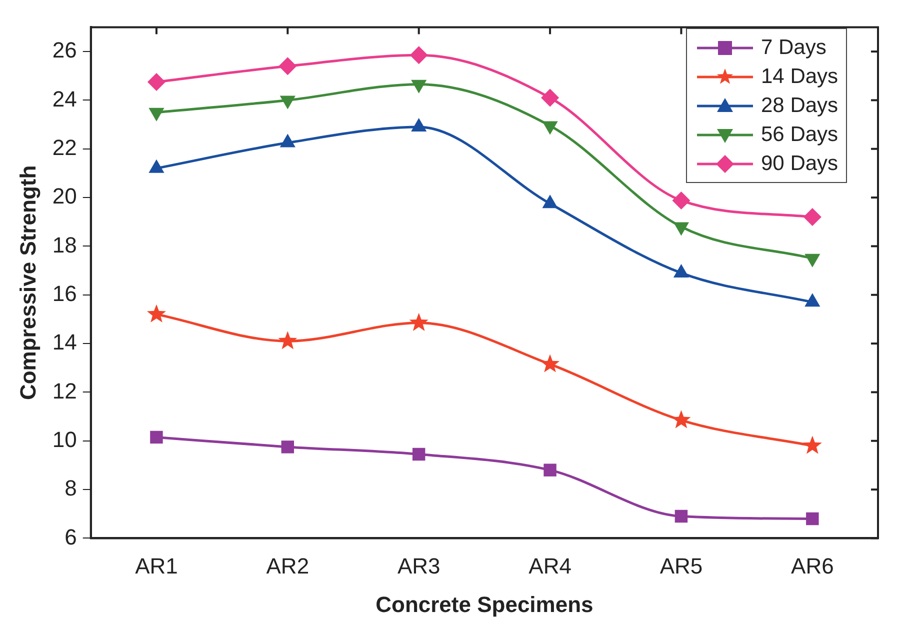  Describe the element at coordinates (799, 76) in the screenshot. I see `legend-label: 14 Days` at that location.